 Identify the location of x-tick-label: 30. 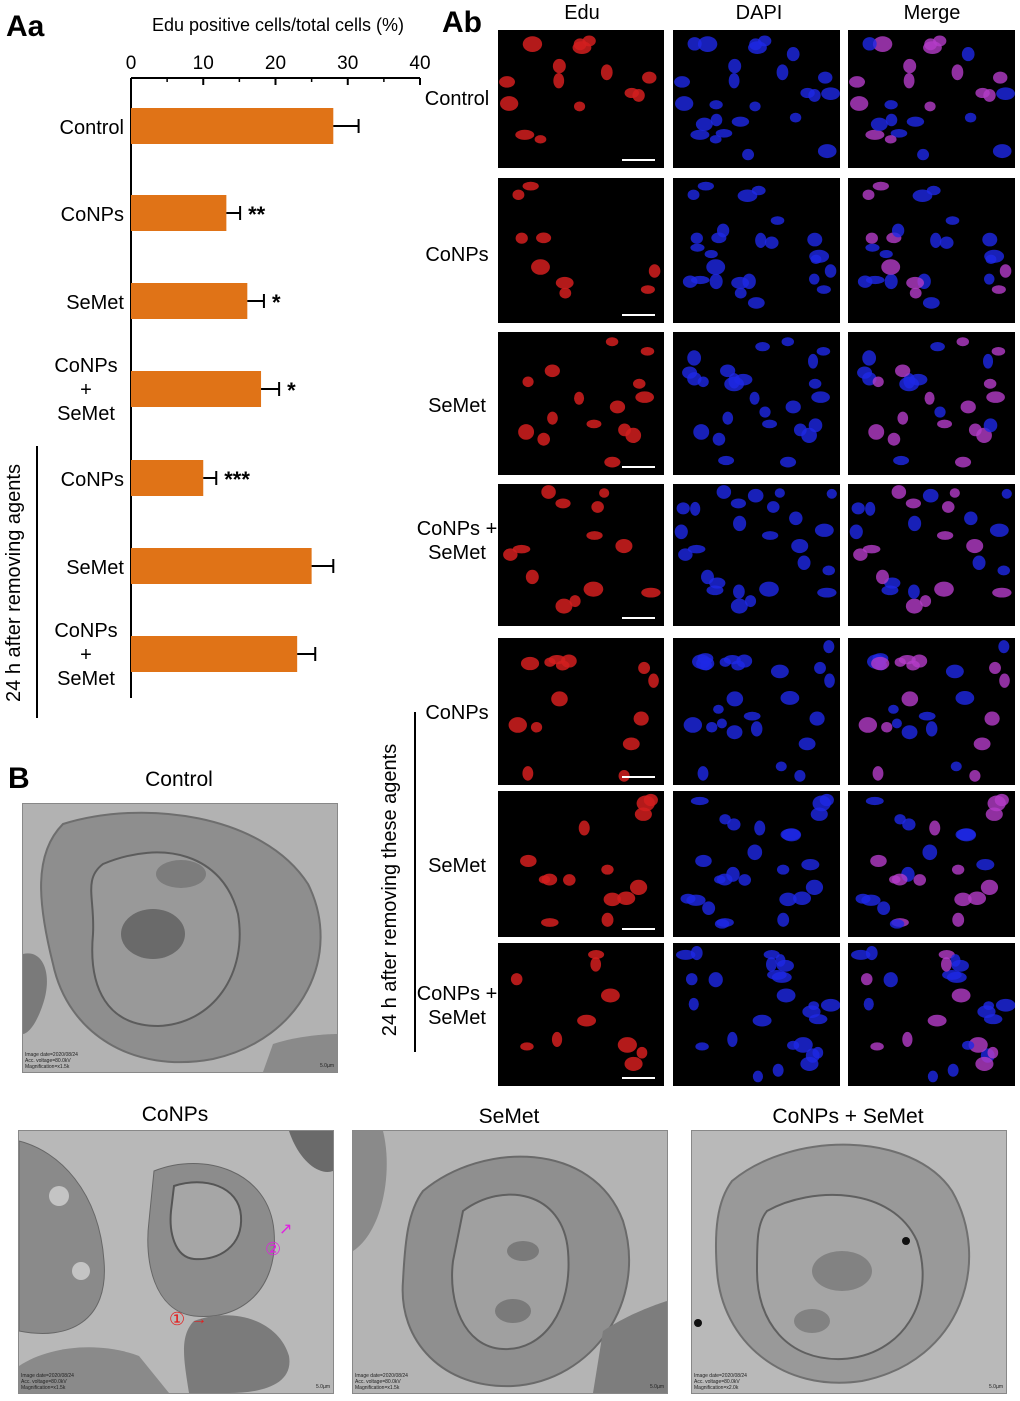
(347, 63).